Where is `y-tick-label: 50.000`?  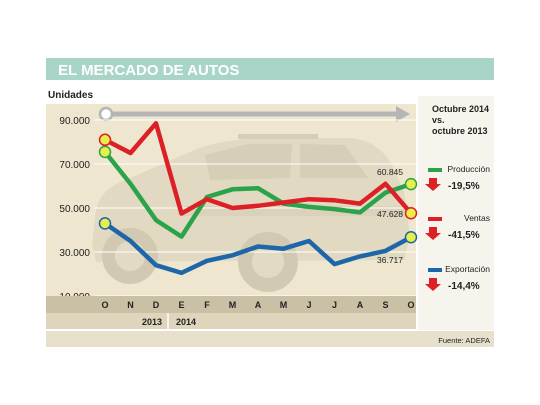
y-tick-label: 50.000 is located at coordinates (74, 209).